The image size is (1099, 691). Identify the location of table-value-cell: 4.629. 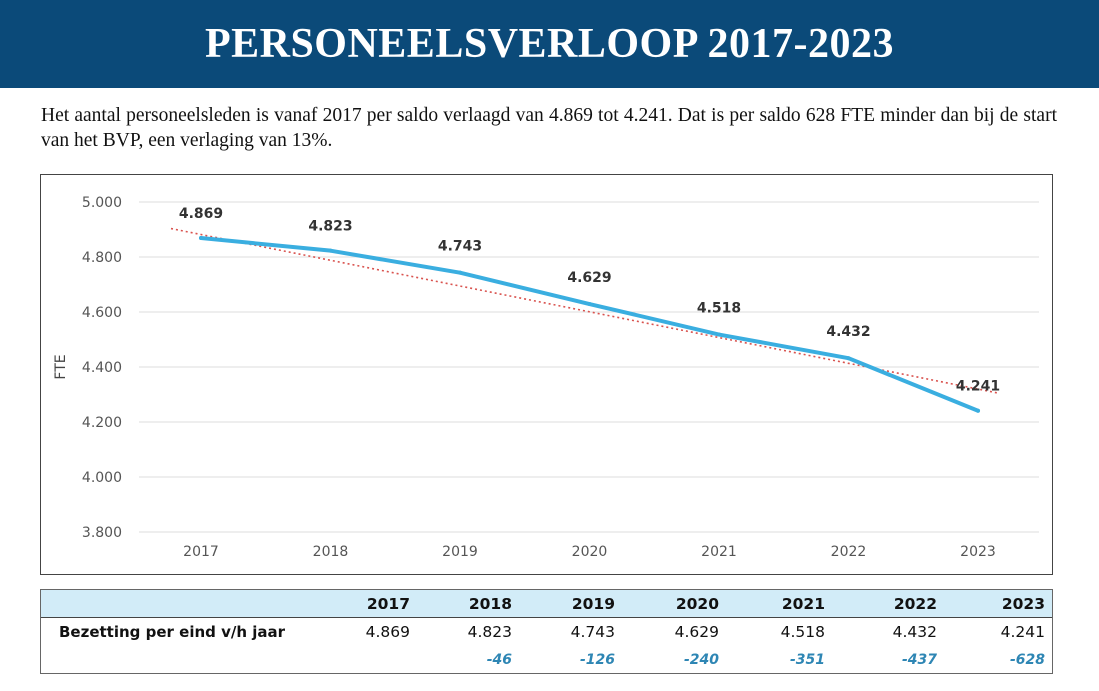
(696, 632).